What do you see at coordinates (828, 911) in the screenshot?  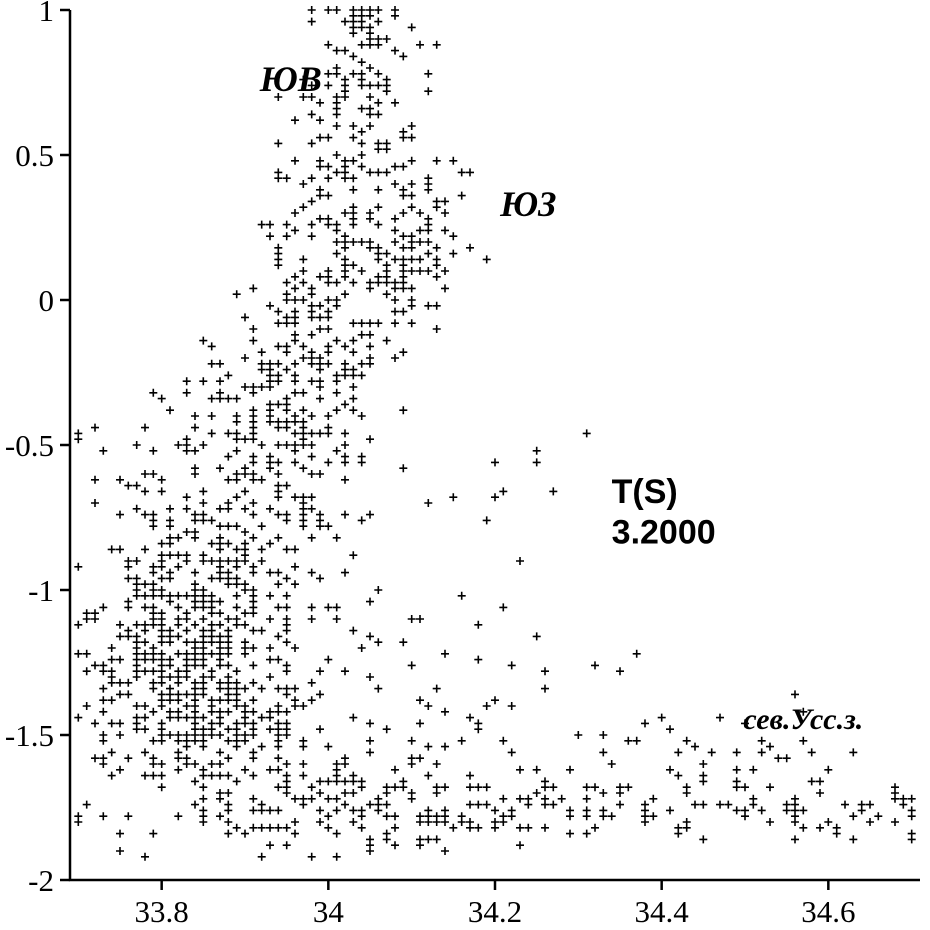 I see `x-axis-tick-label: 34.6` at bounding box center [828, 911].